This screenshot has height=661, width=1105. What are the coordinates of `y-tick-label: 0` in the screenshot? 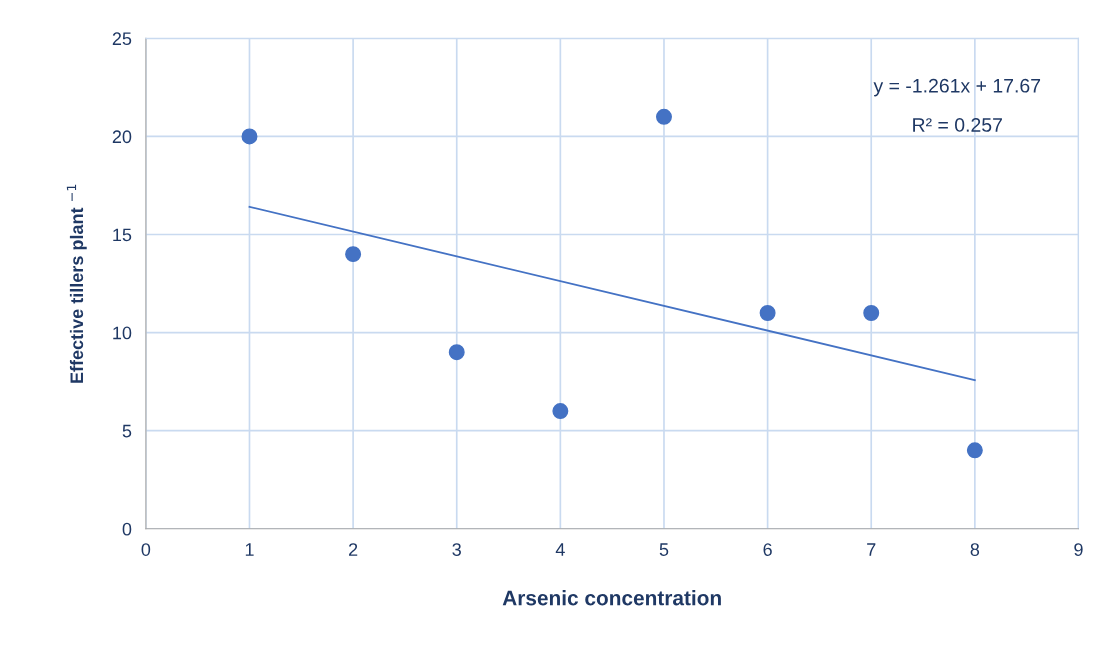 It's located at (127, 529).